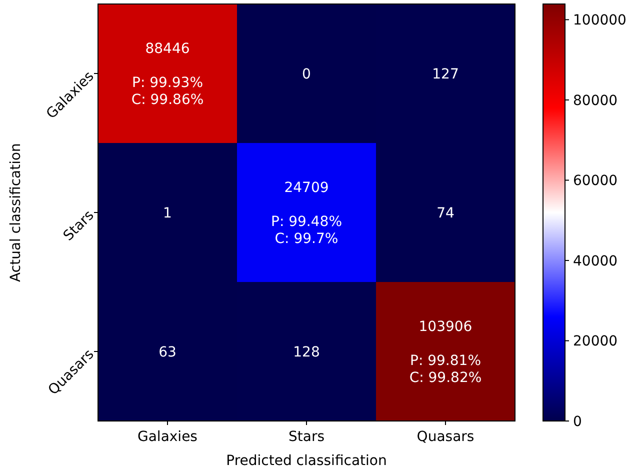 This screenshot has width=636, height=472. I want to click on x-tick-label: Quasars, so click(445, 437).